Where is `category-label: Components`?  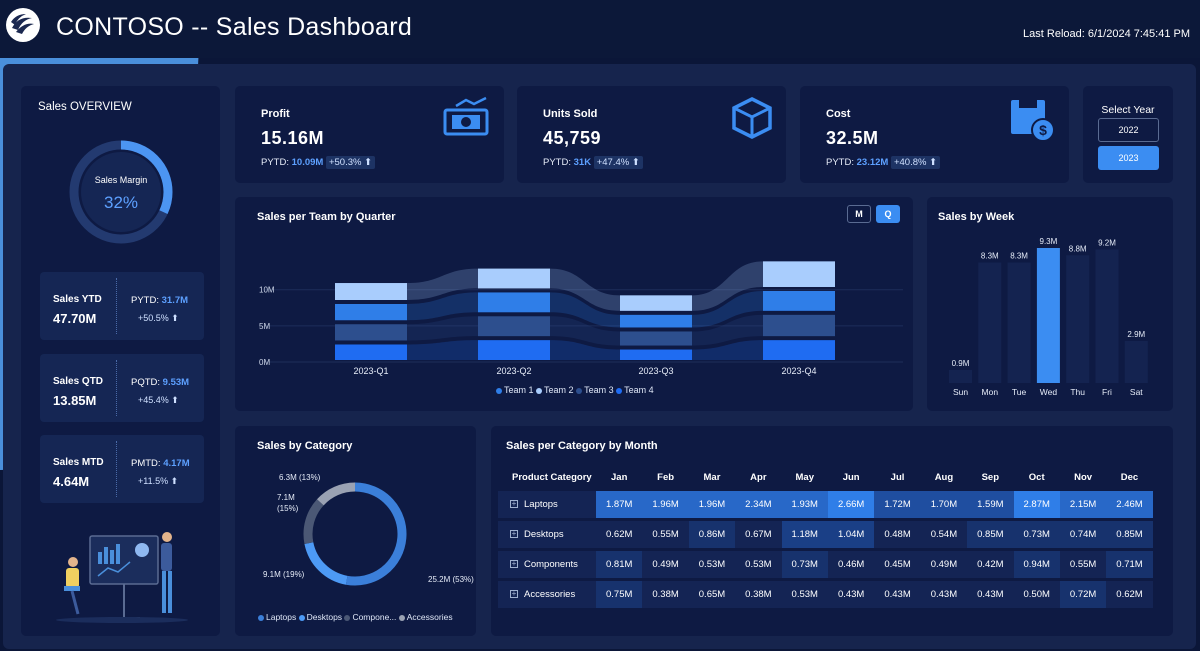 category-label: Components is located at coordinates (551, 564).